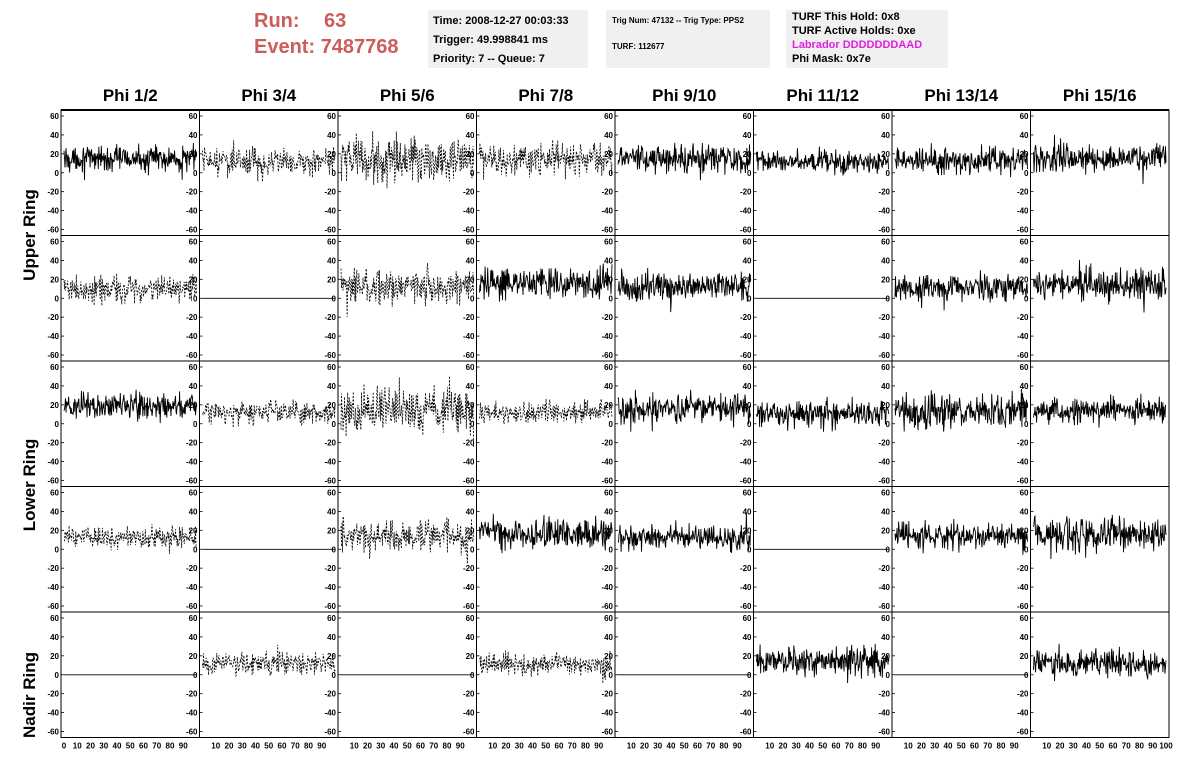  Describe the element at coordinates (269, 413) in the screenshot. I see `waveform-r2-c1` at that location.